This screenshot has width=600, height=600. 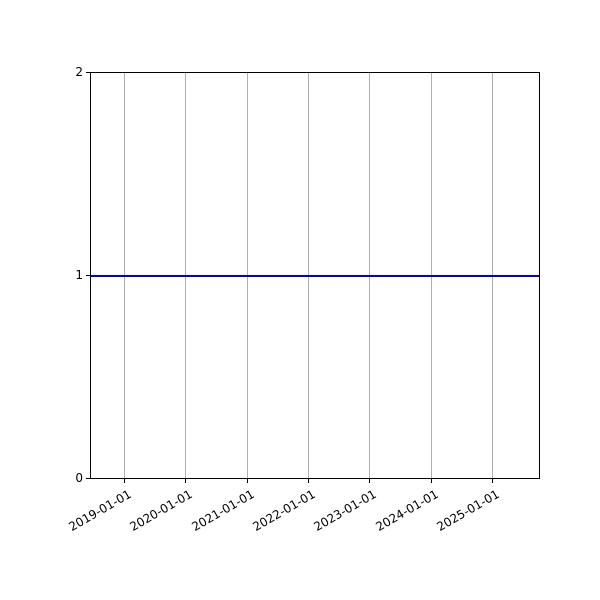 What do you see at coordinates (407, 510) in the screenshot?
I see `x-tick-label: 2024-01-01` at bounding box center [407, 510].